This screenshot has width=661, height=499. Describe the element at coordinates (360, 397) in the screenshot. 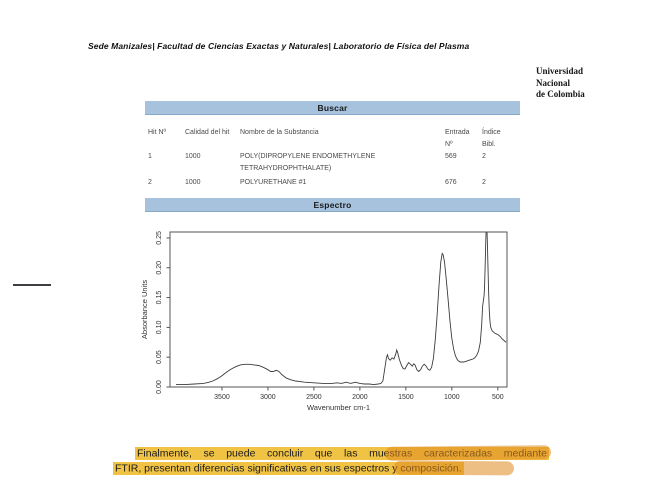

I see `x-tick-label: 2000` at that location.